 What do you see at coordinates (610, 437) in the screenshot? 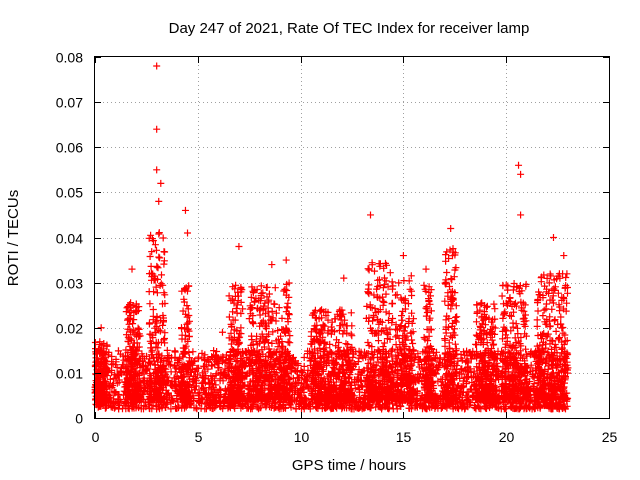
I see `x-tick-label: 25` at bounding box center [610, 437].